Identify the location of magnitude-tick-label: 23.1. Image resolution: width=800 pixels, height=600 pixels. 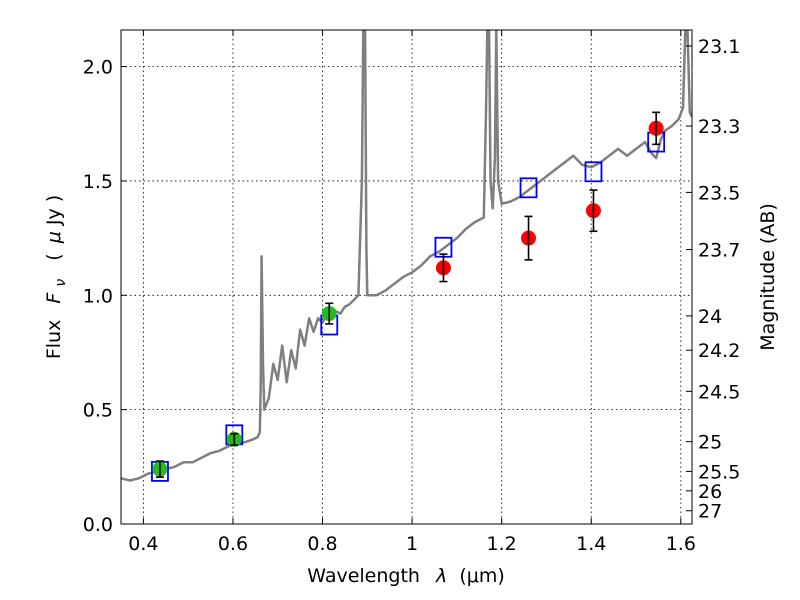
(719, 47).